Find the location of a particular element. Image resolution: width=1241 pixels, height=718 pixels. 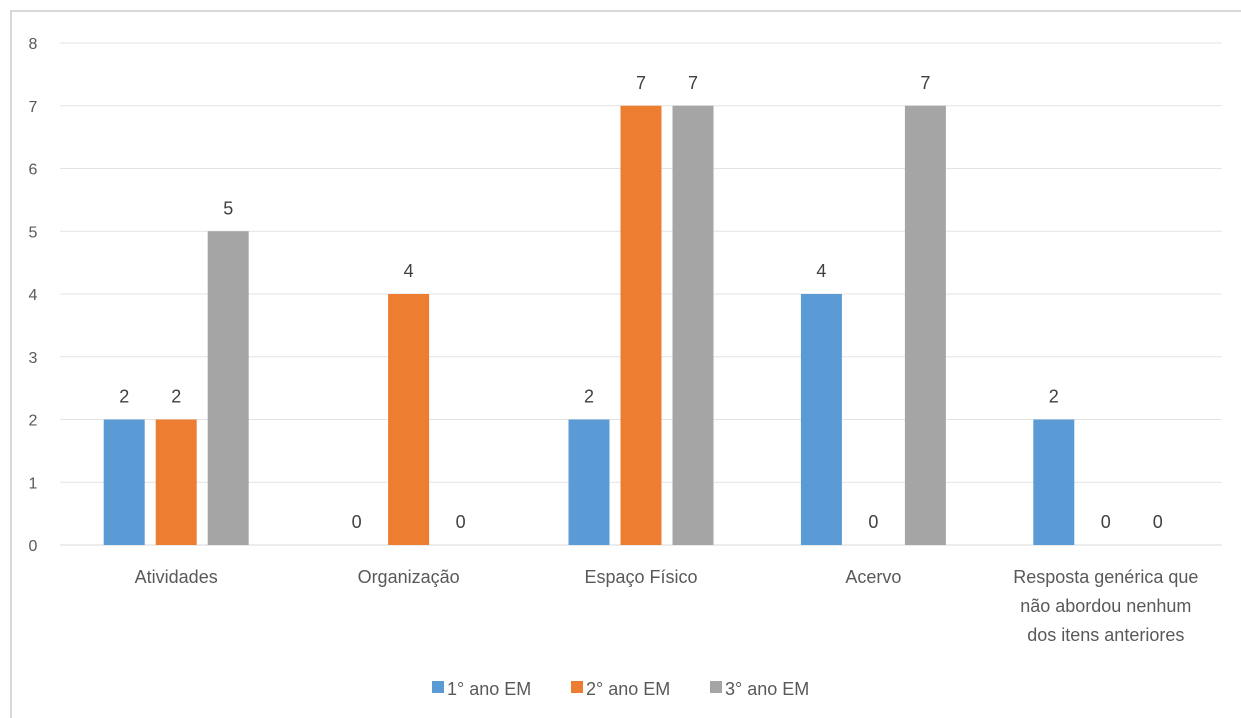

x-category-label: dos itens anteriores is located at coordinates (1105, 635).